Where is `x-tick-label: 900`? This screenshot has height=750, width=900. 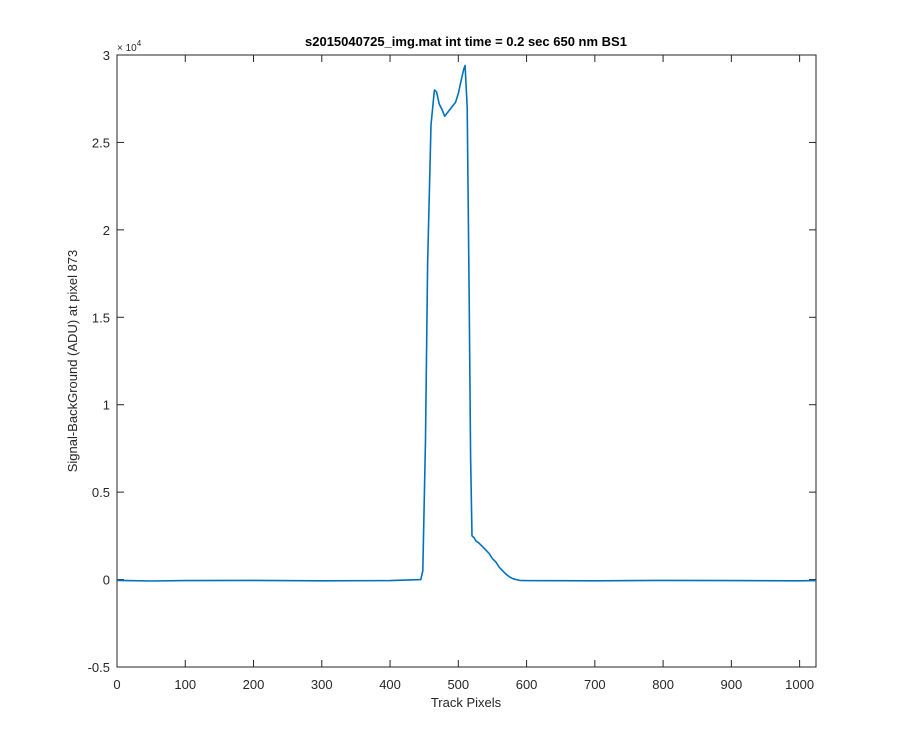 x-tick-label: 900 is located at coordinates (732, 684).